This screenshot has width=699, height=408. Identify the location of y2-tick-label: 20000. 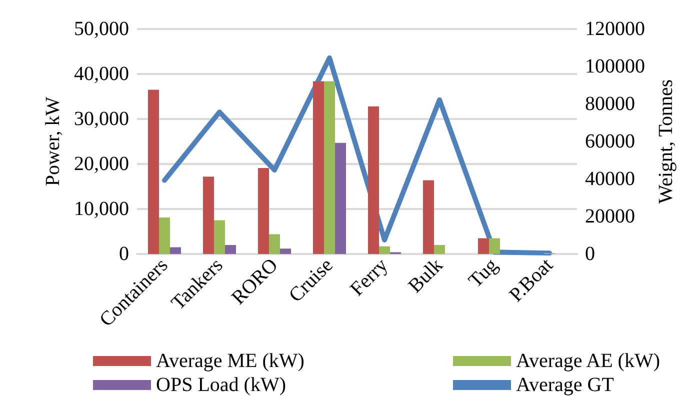
(610, 217).